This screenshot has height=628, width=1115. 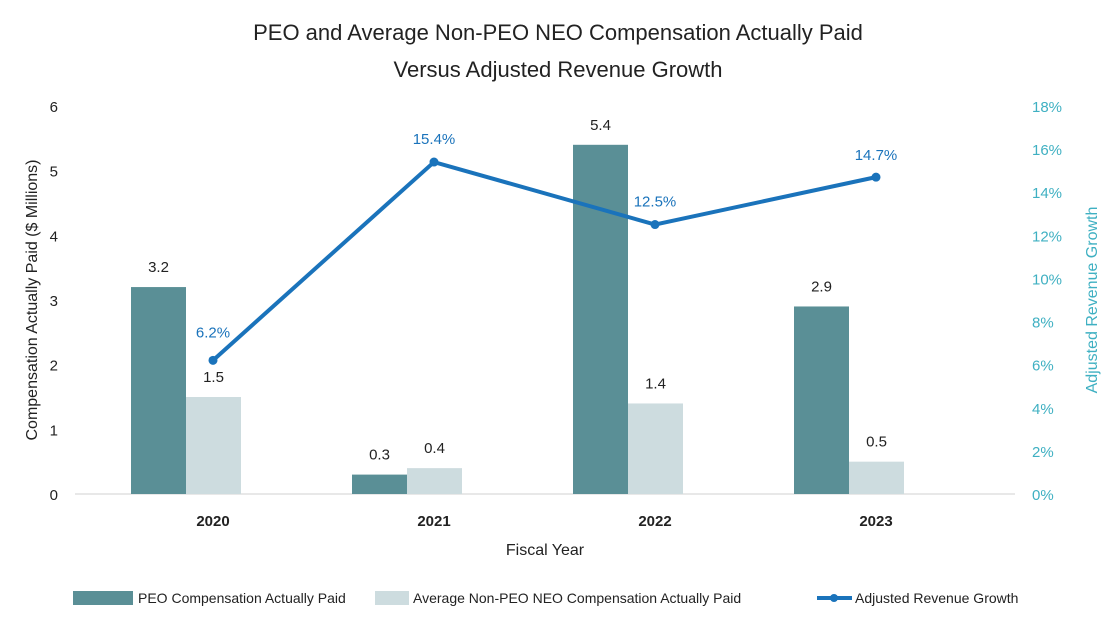 I want to click on y2-tick-label: 12%, so click(x=1047, y=236).